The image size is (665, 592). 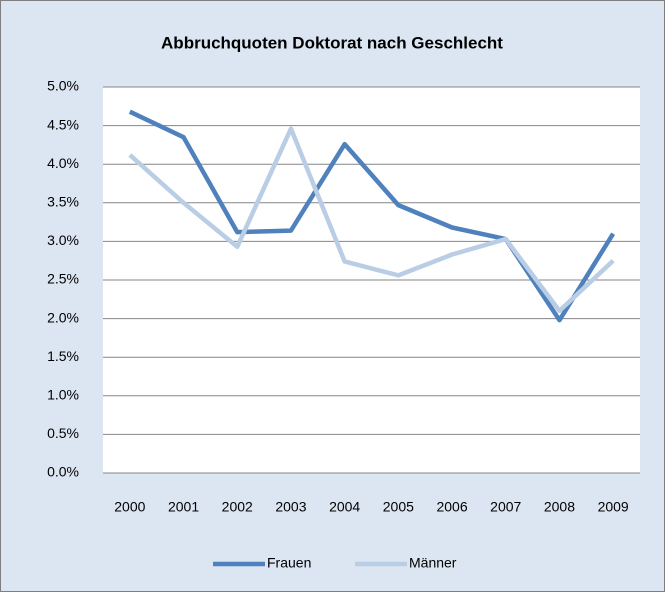 I want to click on legend-label: Männer, so click(x=433, y=563).